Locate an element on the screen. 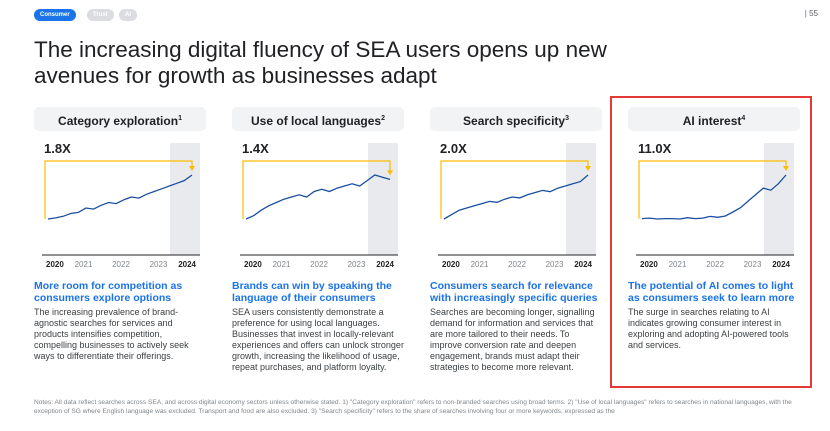  panel-header: Search specificity3 is located at coordinates (516, 119).